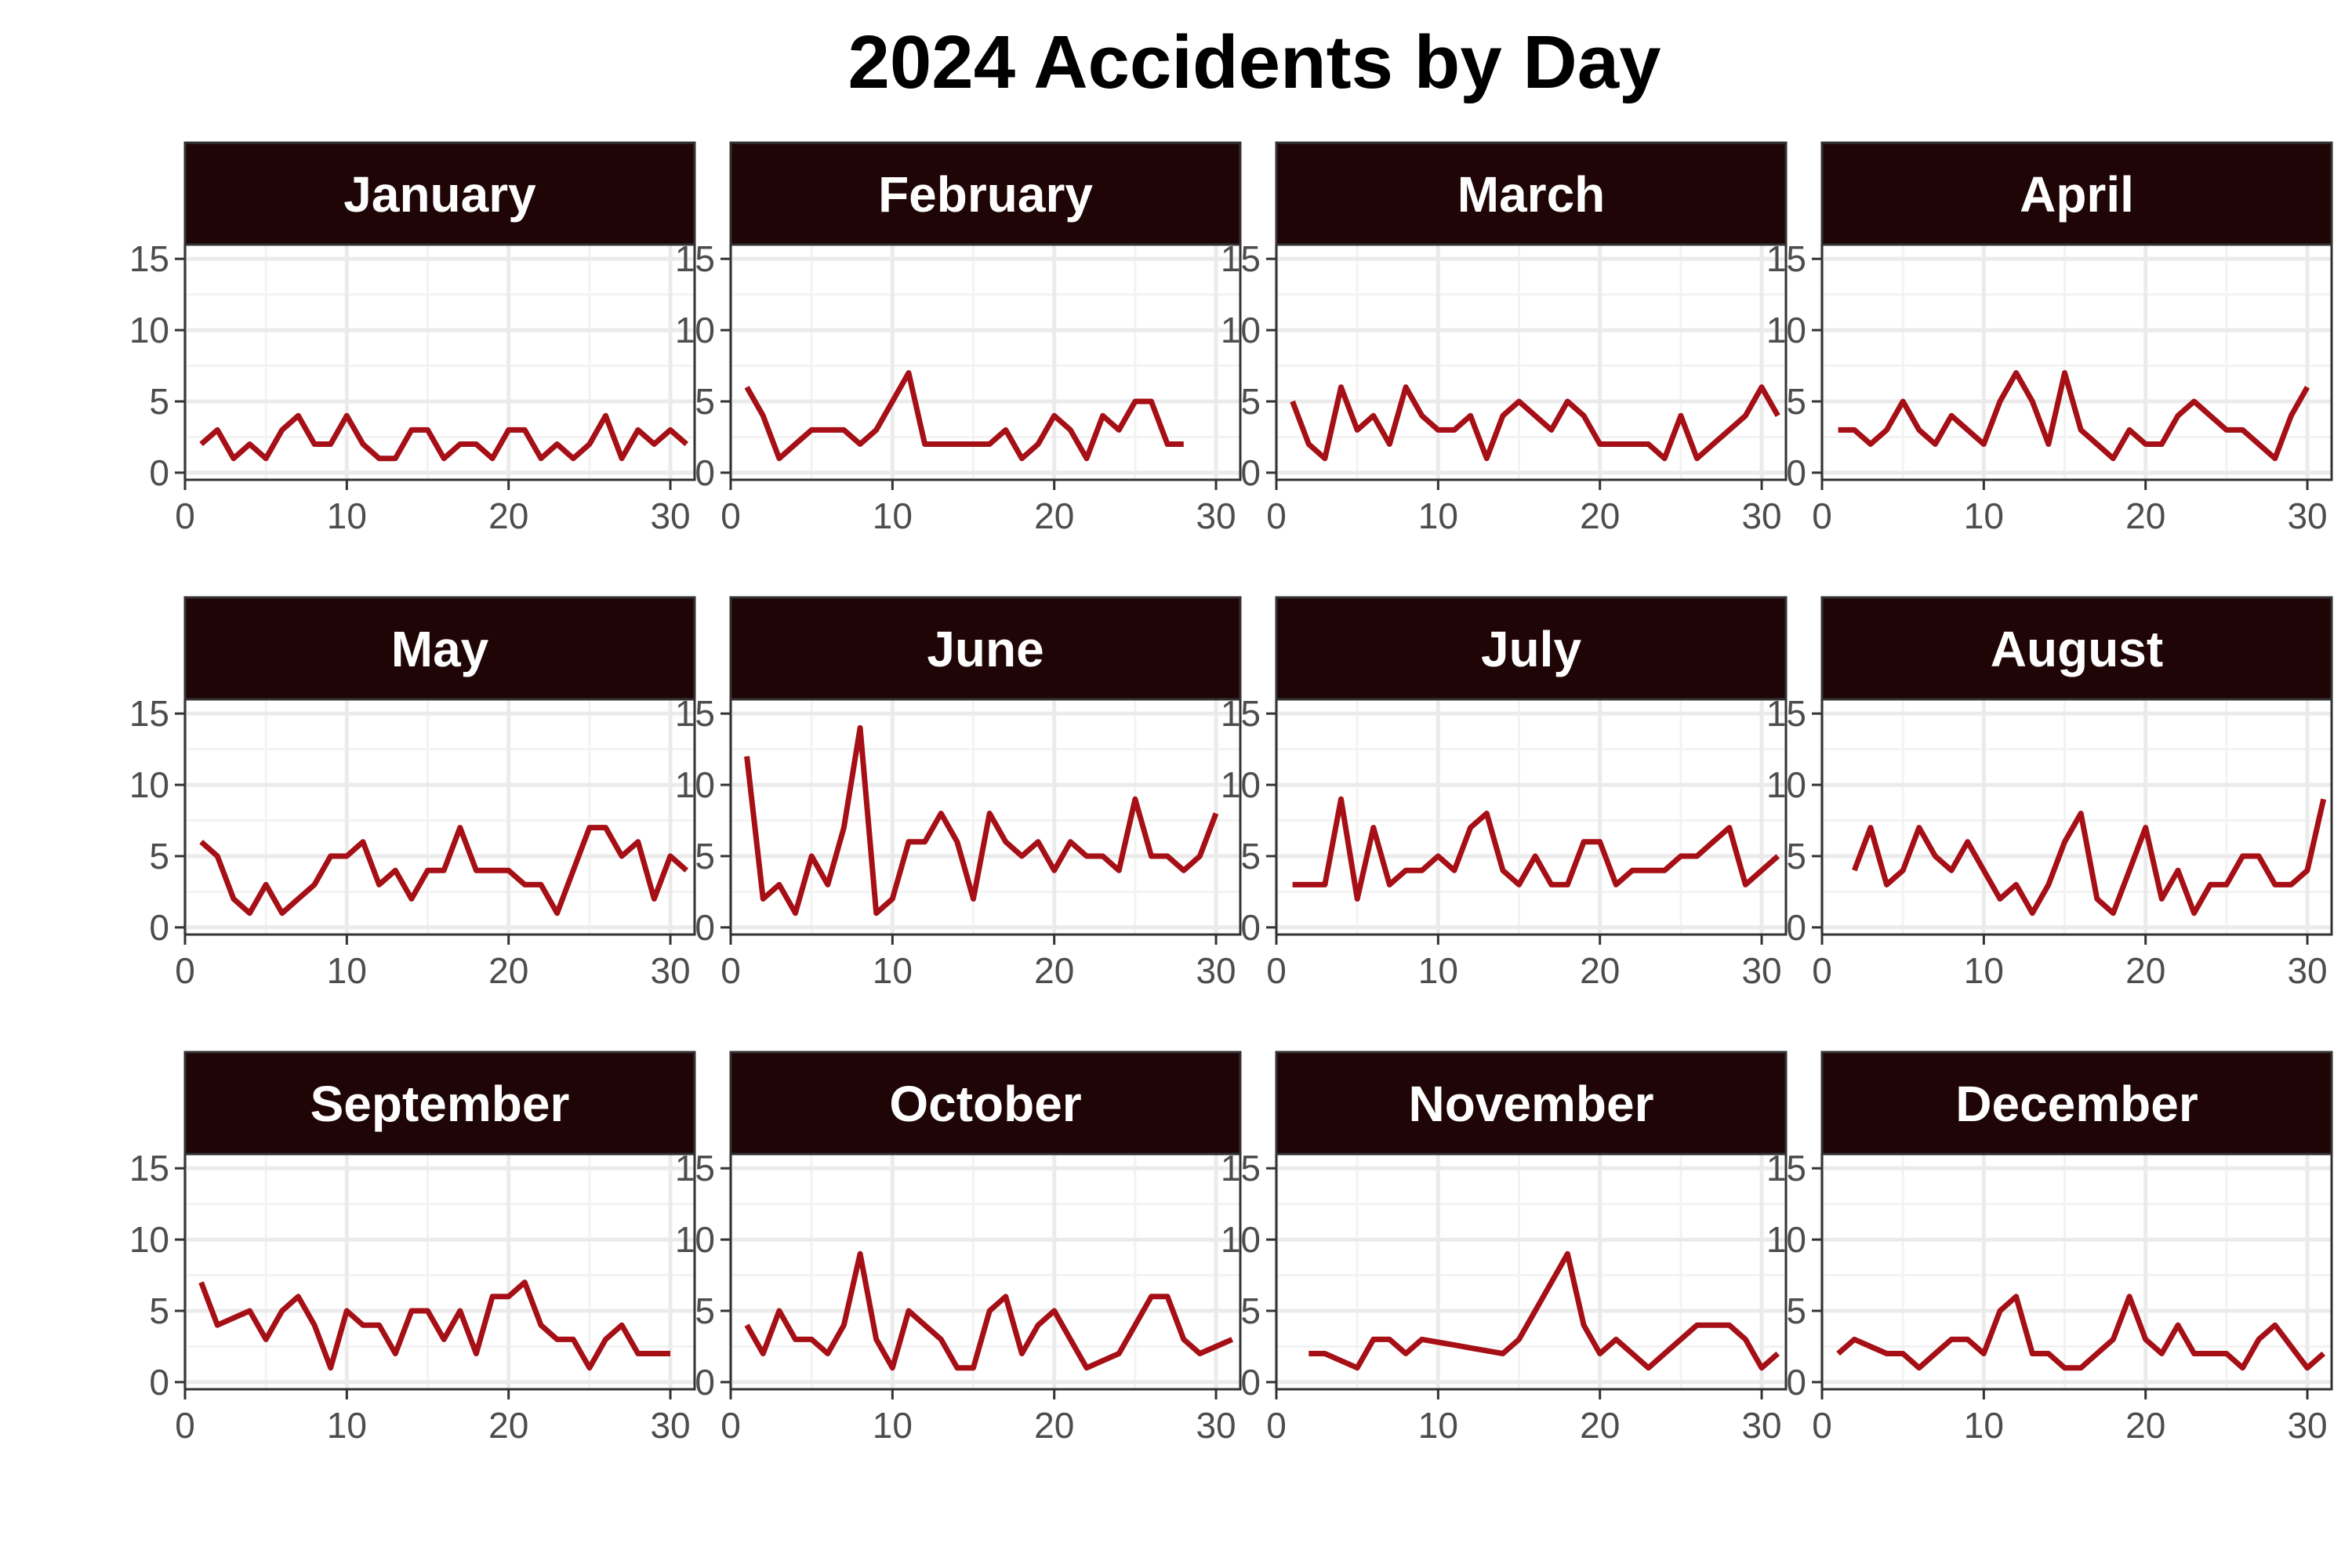  I want to click on facet-strip-label: February, so click(985, 195).